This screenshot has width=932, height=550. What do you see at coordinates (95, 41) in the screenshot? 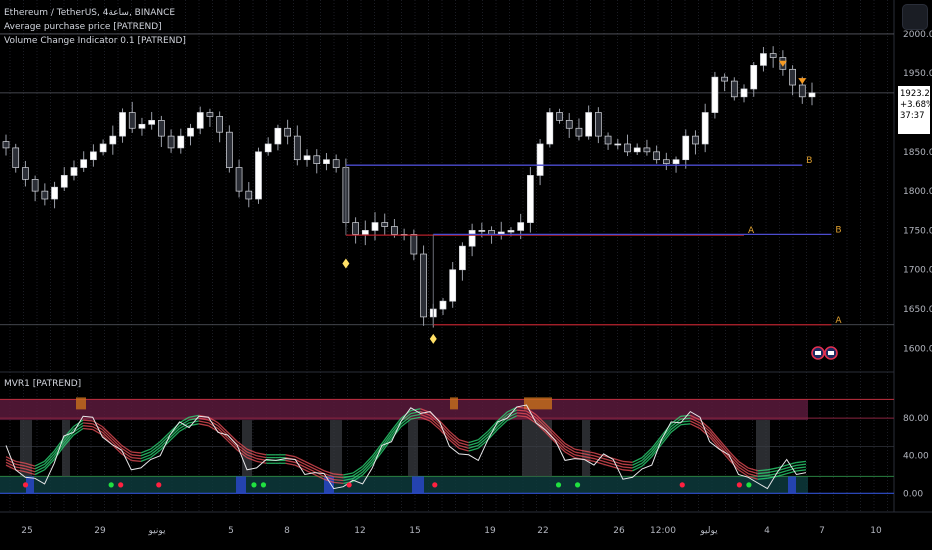
I see `legend-volume-change: Volume Change Indicator 0.1 [PATREND]` at bounding box center [95, 41].